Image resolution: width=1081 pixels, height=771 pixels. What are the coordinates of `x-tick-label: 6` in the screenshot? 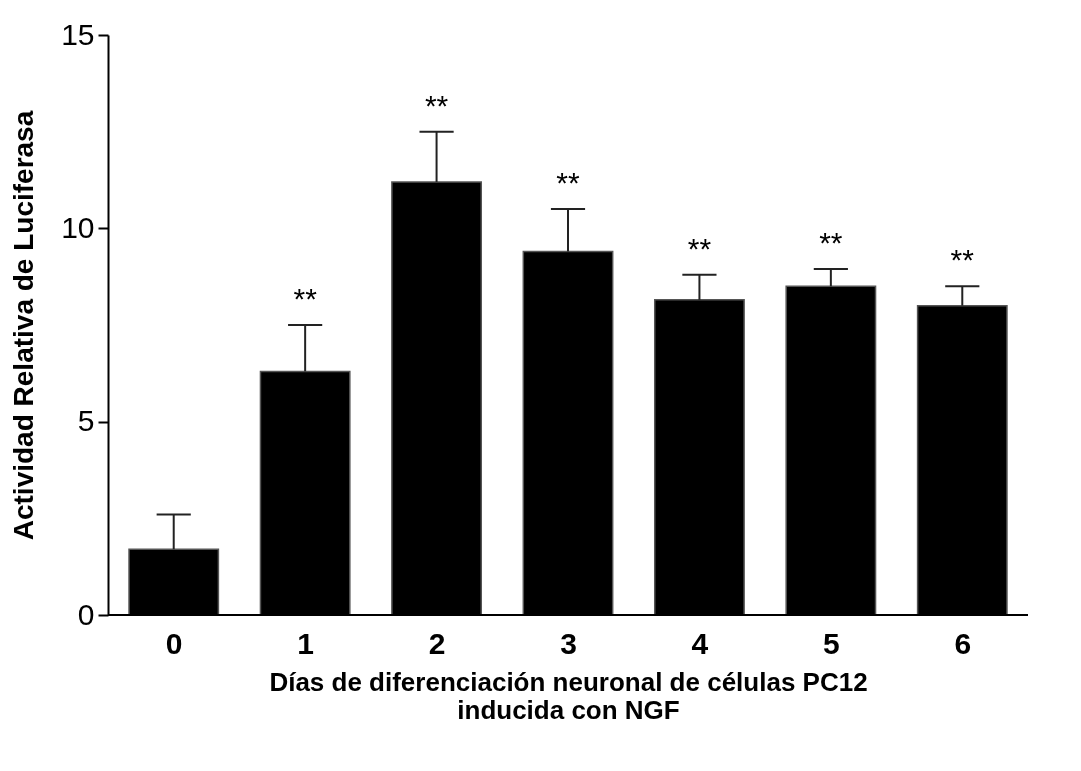 It's located at (963, 643).